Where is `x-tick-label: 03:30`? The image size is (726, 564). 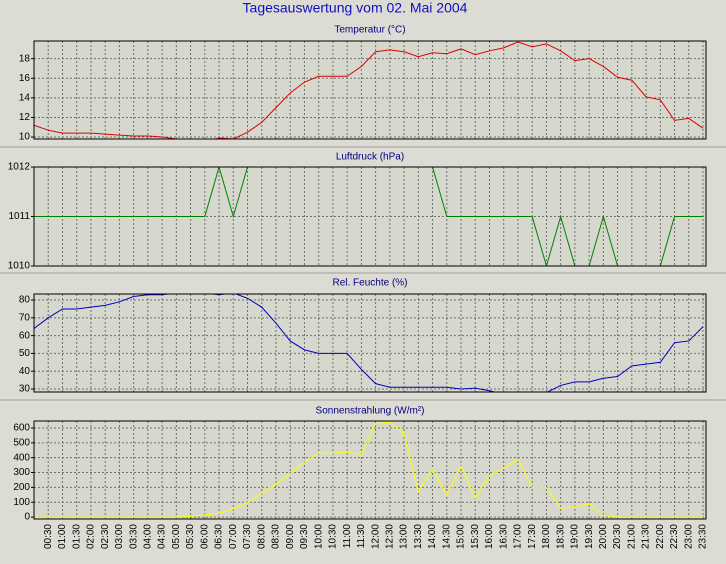 x-tick-label: 03:30 is located at coordinates (133, 536).